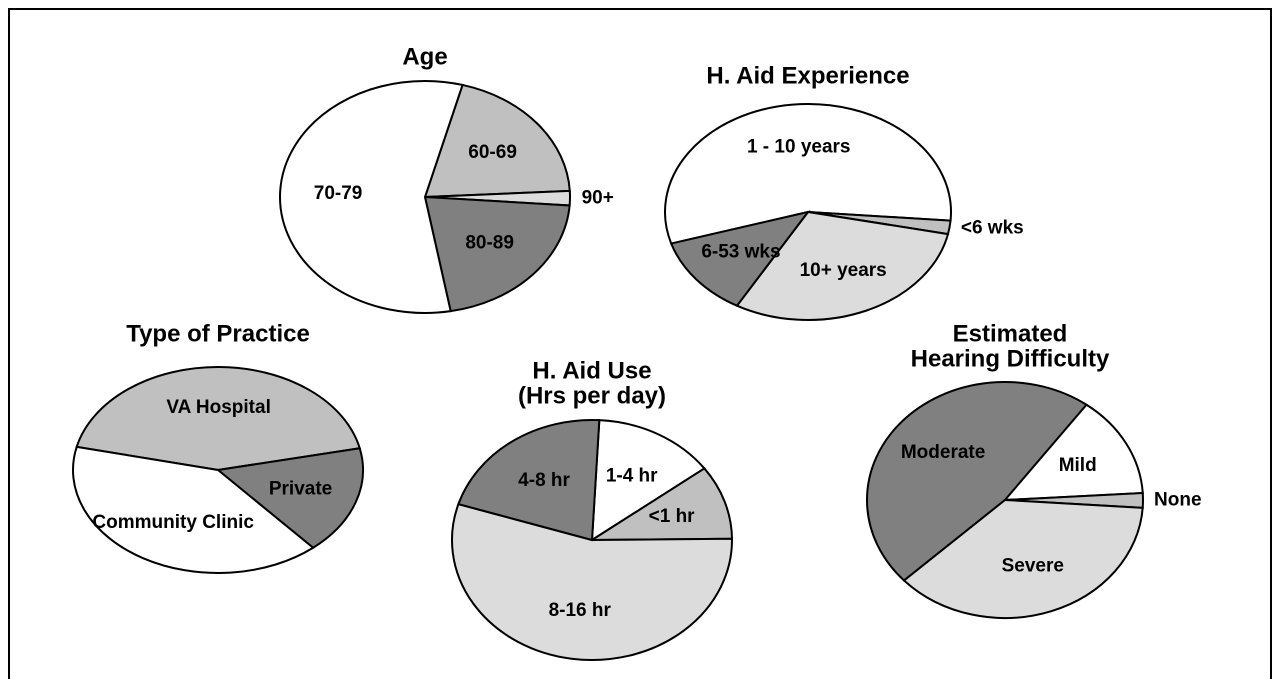 The height and width of the screenshot is (679, 1281). What do you see at coordinates (598, 197) in the screenshot?
I see `slice-label: 90+` at bounding box center [598, 197].